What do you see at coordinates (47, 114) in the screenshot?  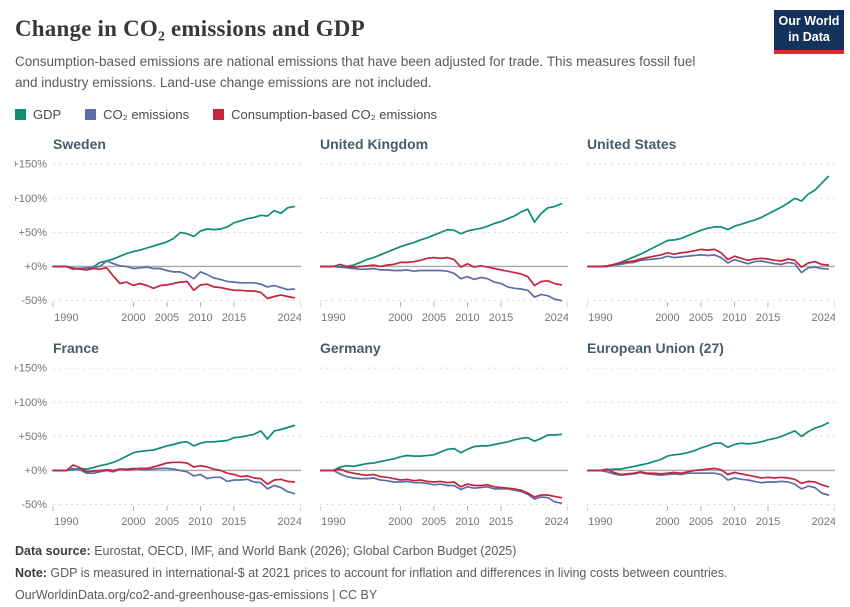 I see `legend-label: GDP` at bounding box center [47, 114].